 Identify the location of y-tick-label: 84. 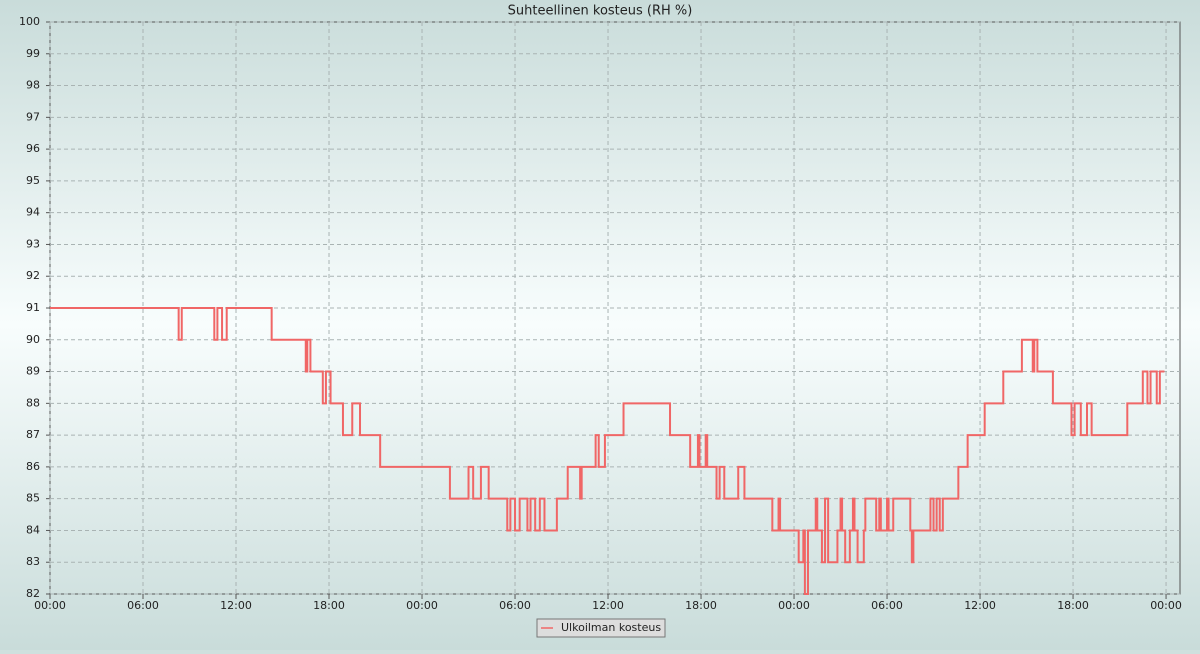
(33, 529).